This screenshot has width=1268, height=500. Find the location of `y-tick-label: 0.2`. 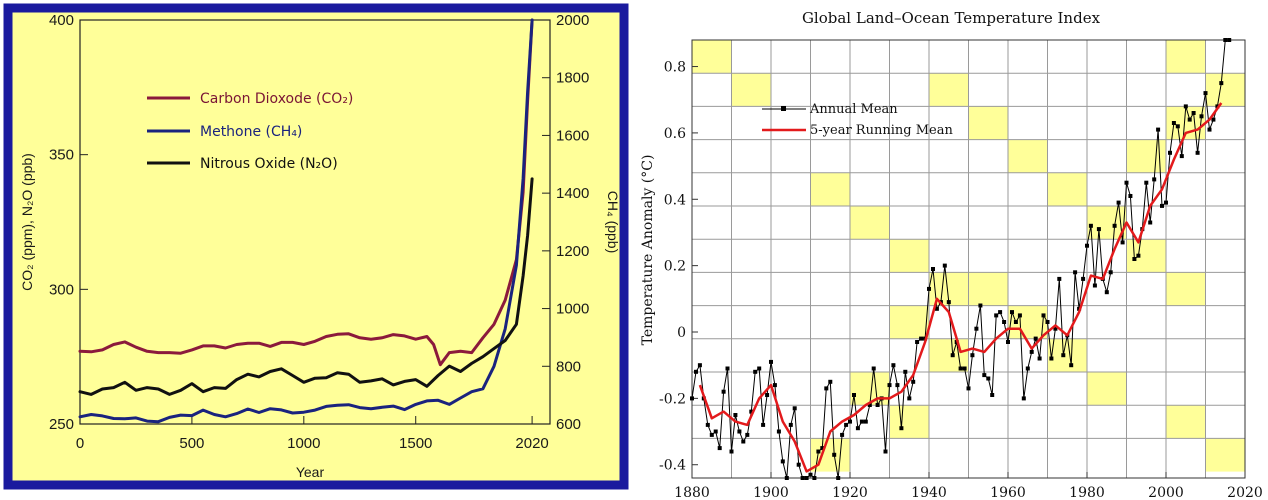

y-tick-label: 0.2 is located at coordinates (675, 267).